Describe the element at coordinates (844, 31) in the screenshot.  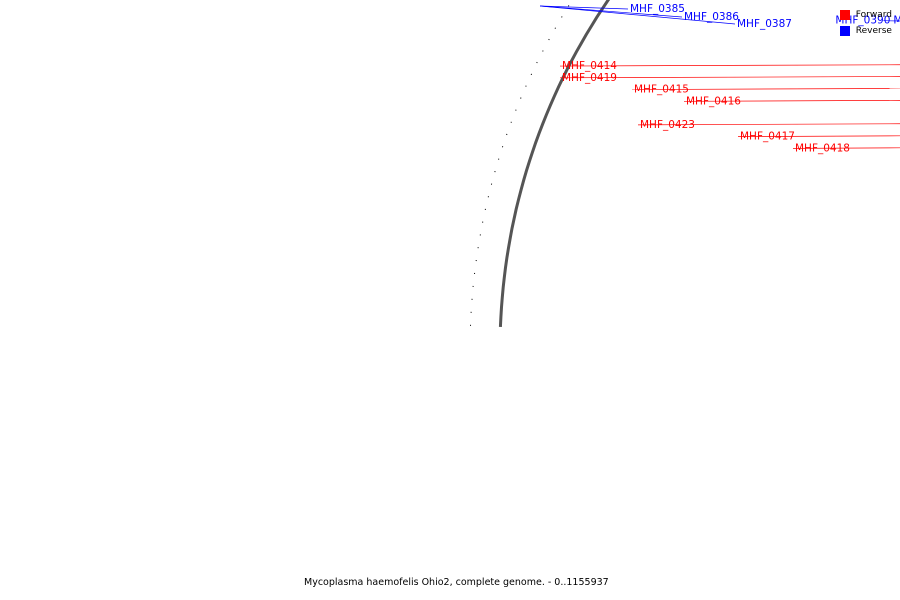
I see `reverse-swatch` at that location.